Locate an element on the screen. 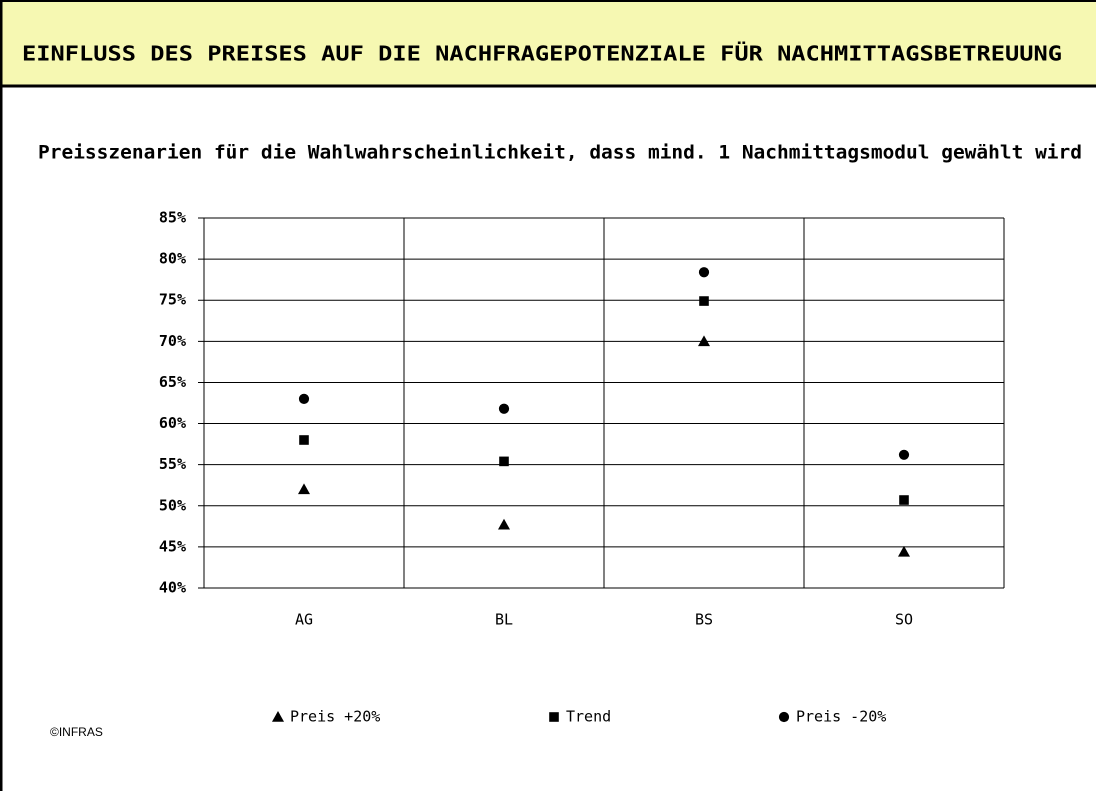 Image resolution: width=1096 pixels, height=791 pixels. y-tick-label: 65% is located at coordinates (172, 382).